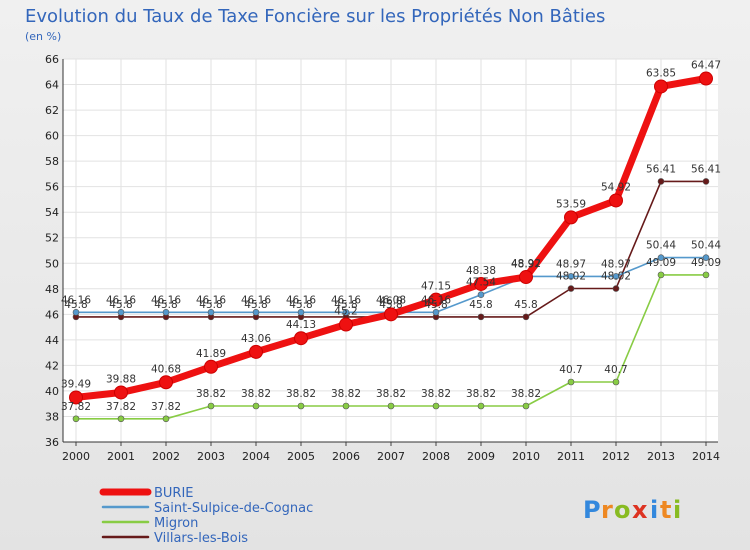 The width and height of the screenshot is (750, 550). I want to click on brand-letter: x, so click(640, 510).